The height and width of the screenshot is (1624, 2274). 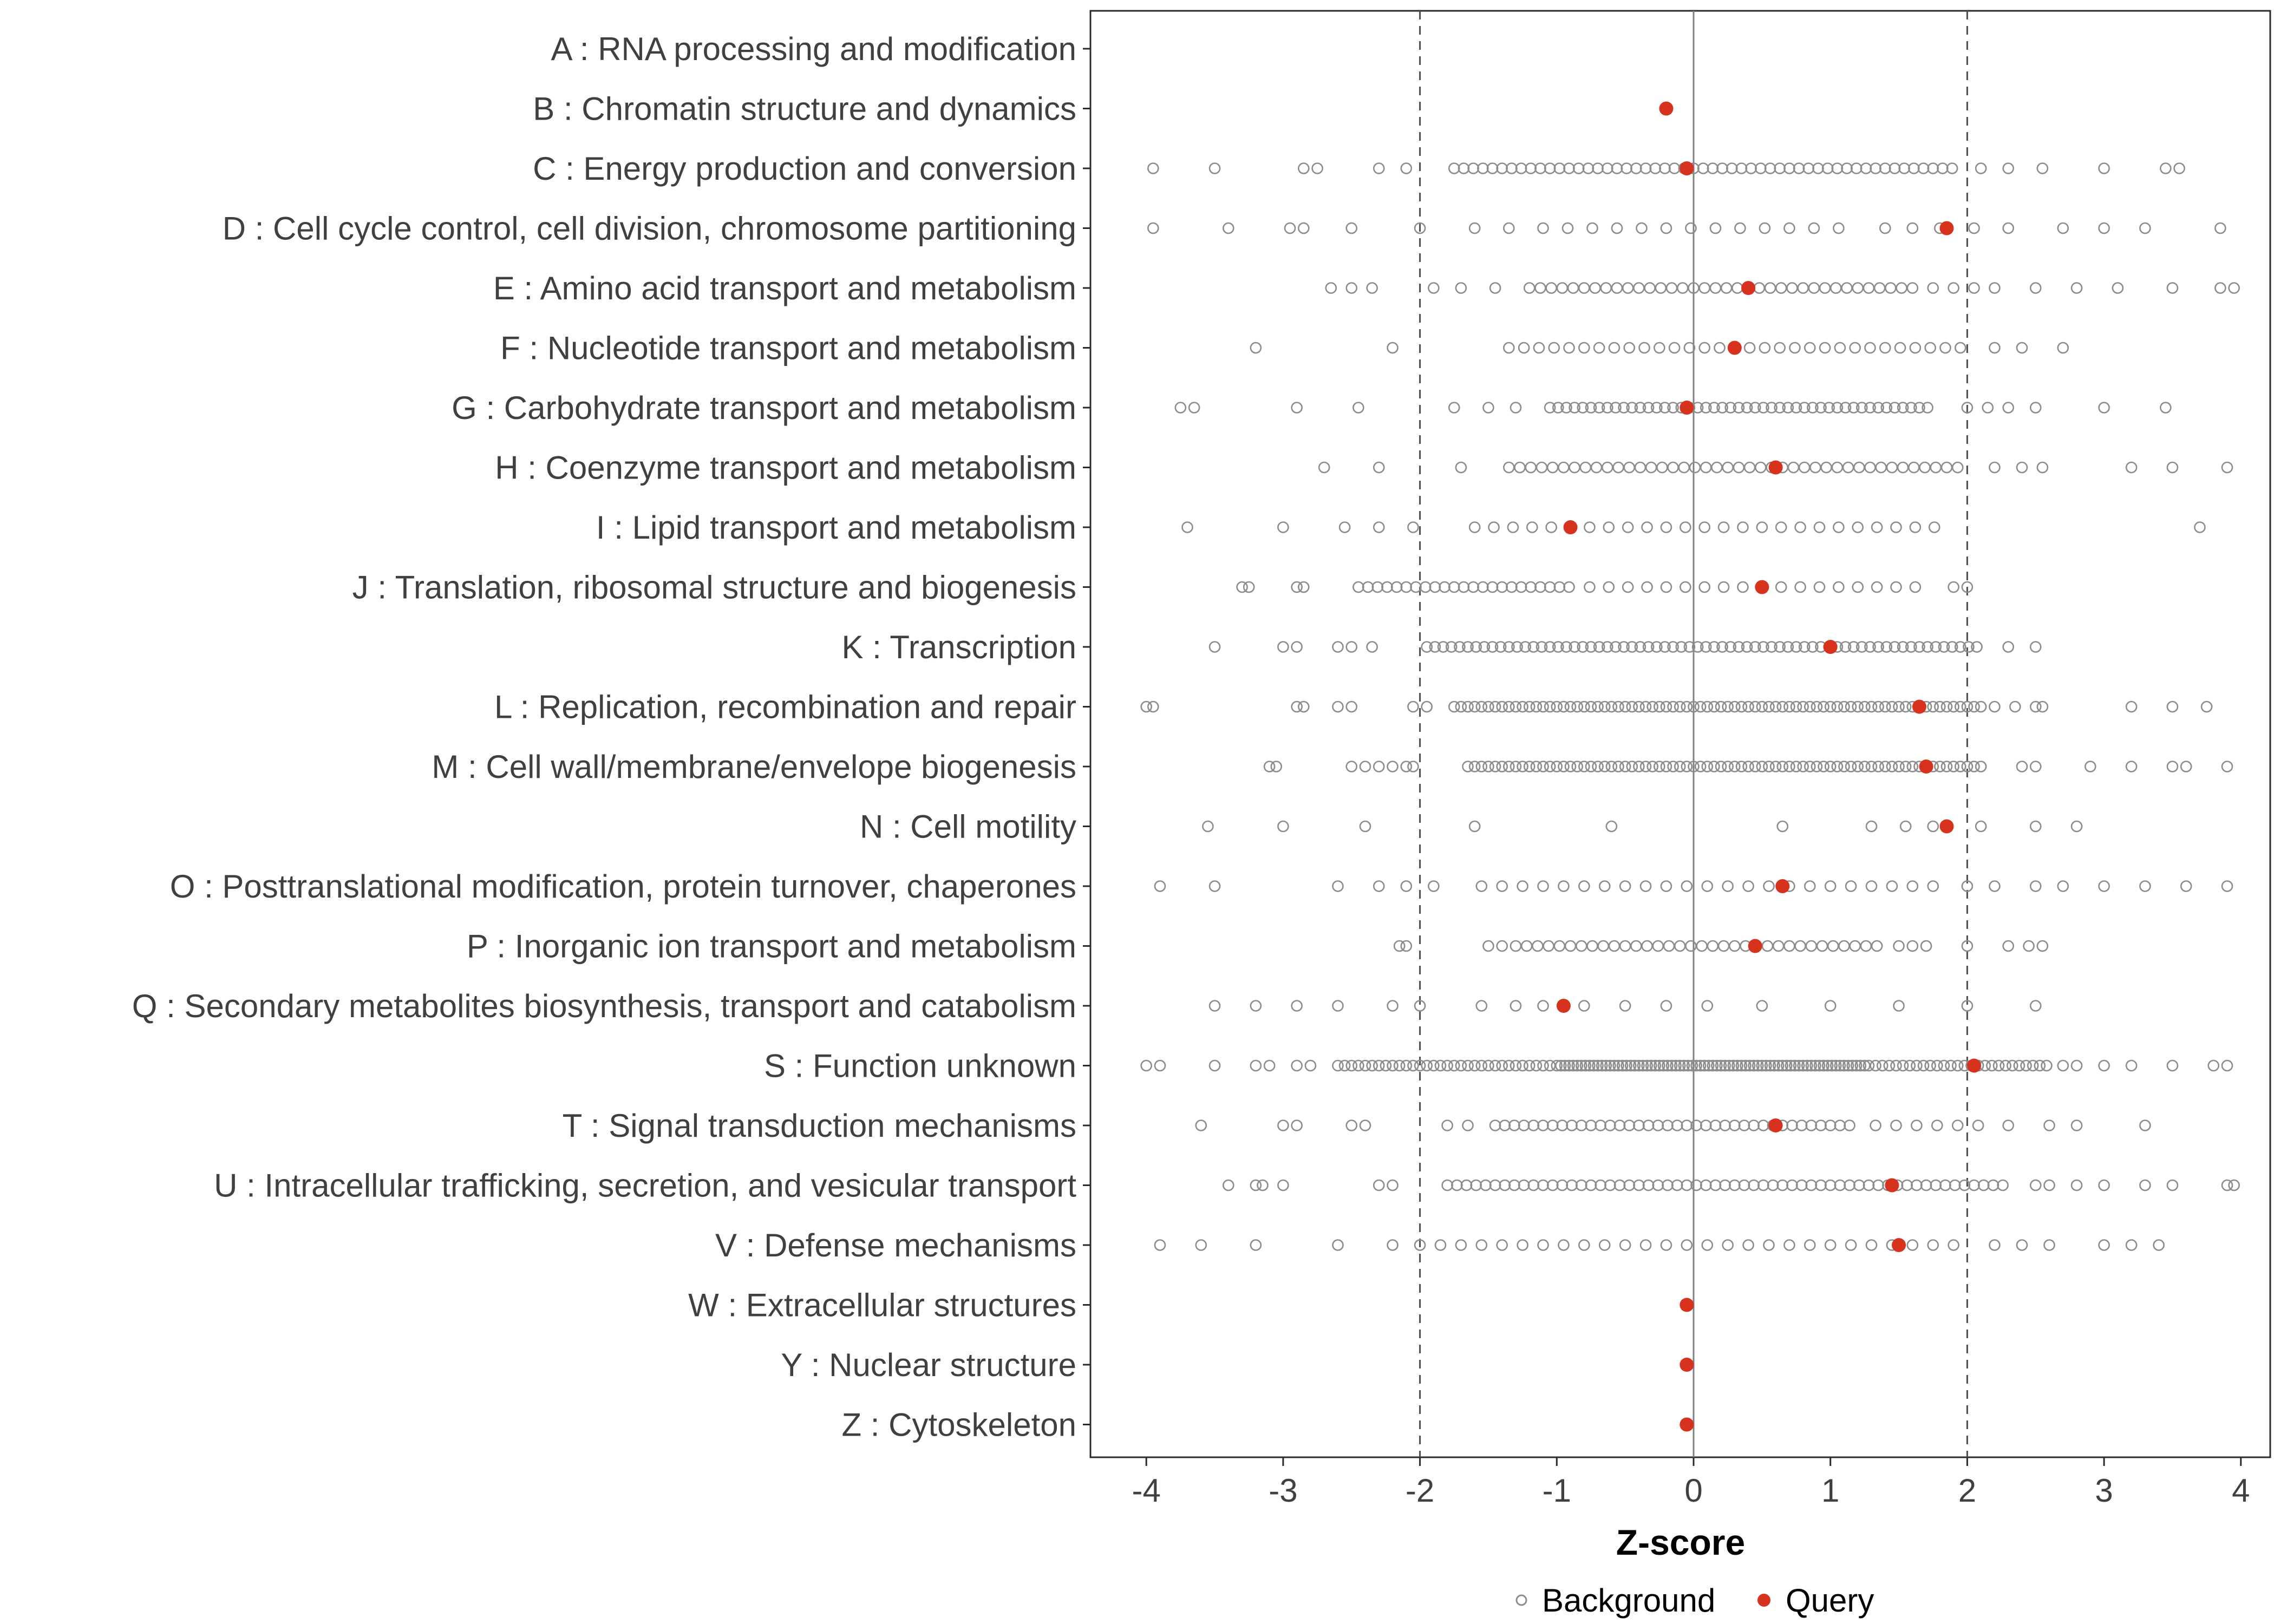 What do you see at coordinates (820, 1126) in the screenshot?
I see `category-label: T : Signal transduction mechanisms` at bounding box center [820, 1126].